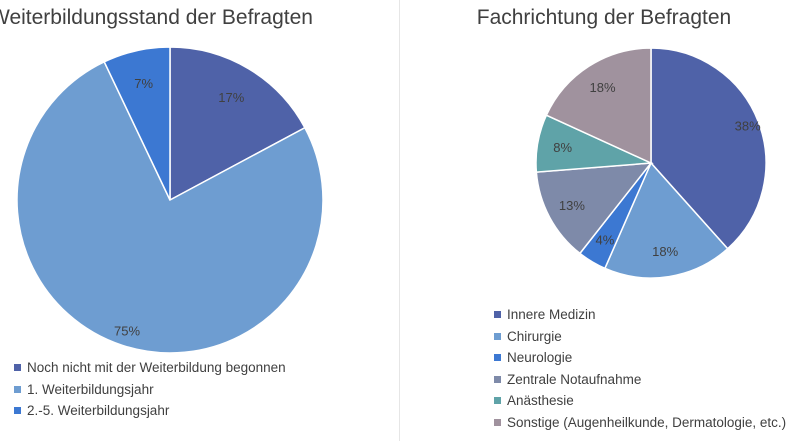 The image size is (808, 441). What do you see at coordinates (90, 389) in the screenshot?
I see `legend-label: 1. Weiterbildungsjahr` at bounding box center [90, 389].